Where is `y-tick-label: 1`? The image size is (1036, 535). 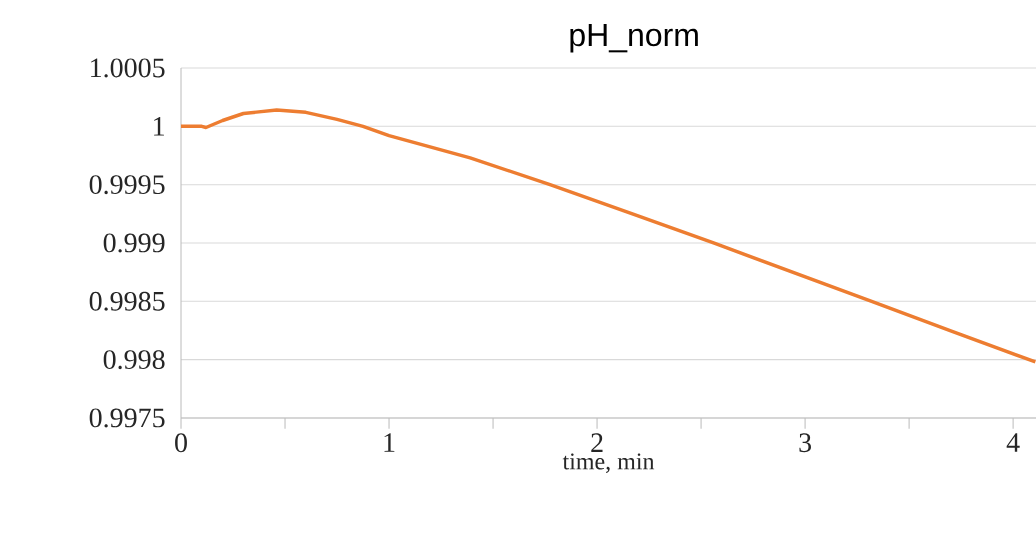
y-tick-label: 1 is located at coordinates (159, 126).